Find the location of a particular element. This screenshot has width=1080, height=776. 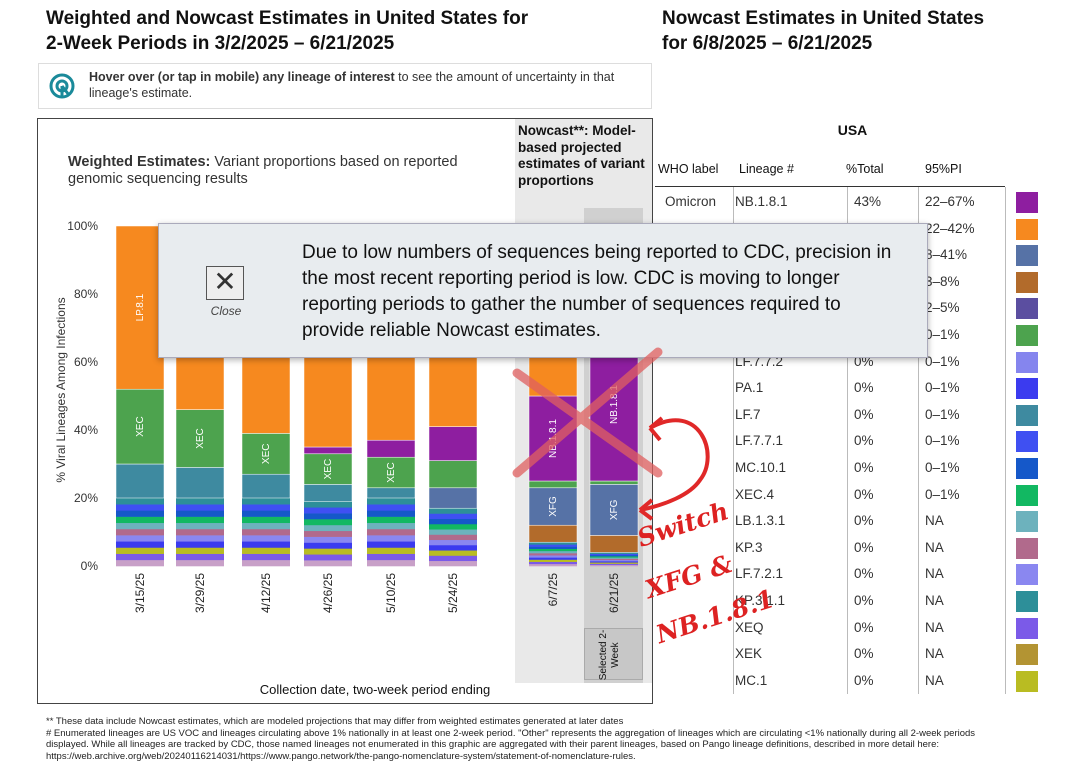

x-tick-label: 3/29/25 is located at coordinates (200, 593).